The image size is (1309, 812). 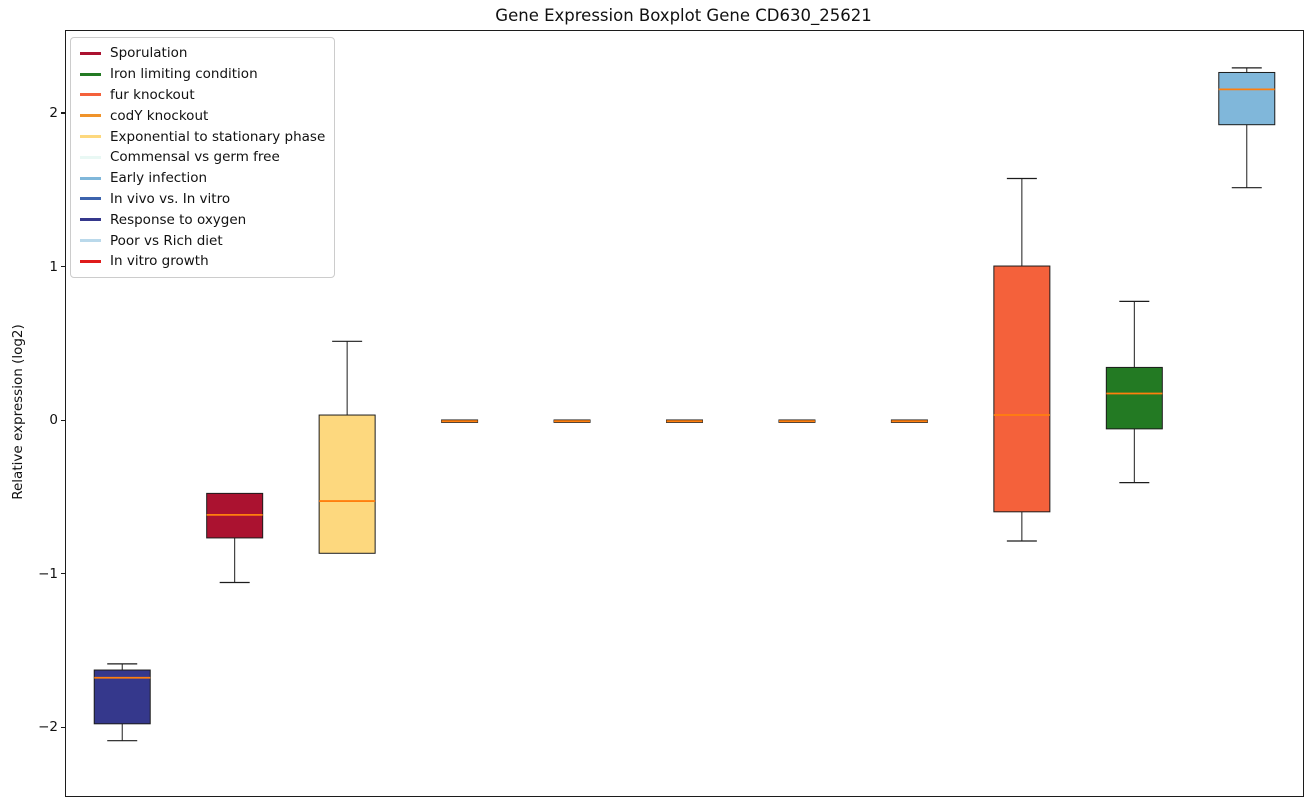 I want to click on legend-item-commensal-vs-germ-free: Commensal vs germ free, so click(x=202, y=157).